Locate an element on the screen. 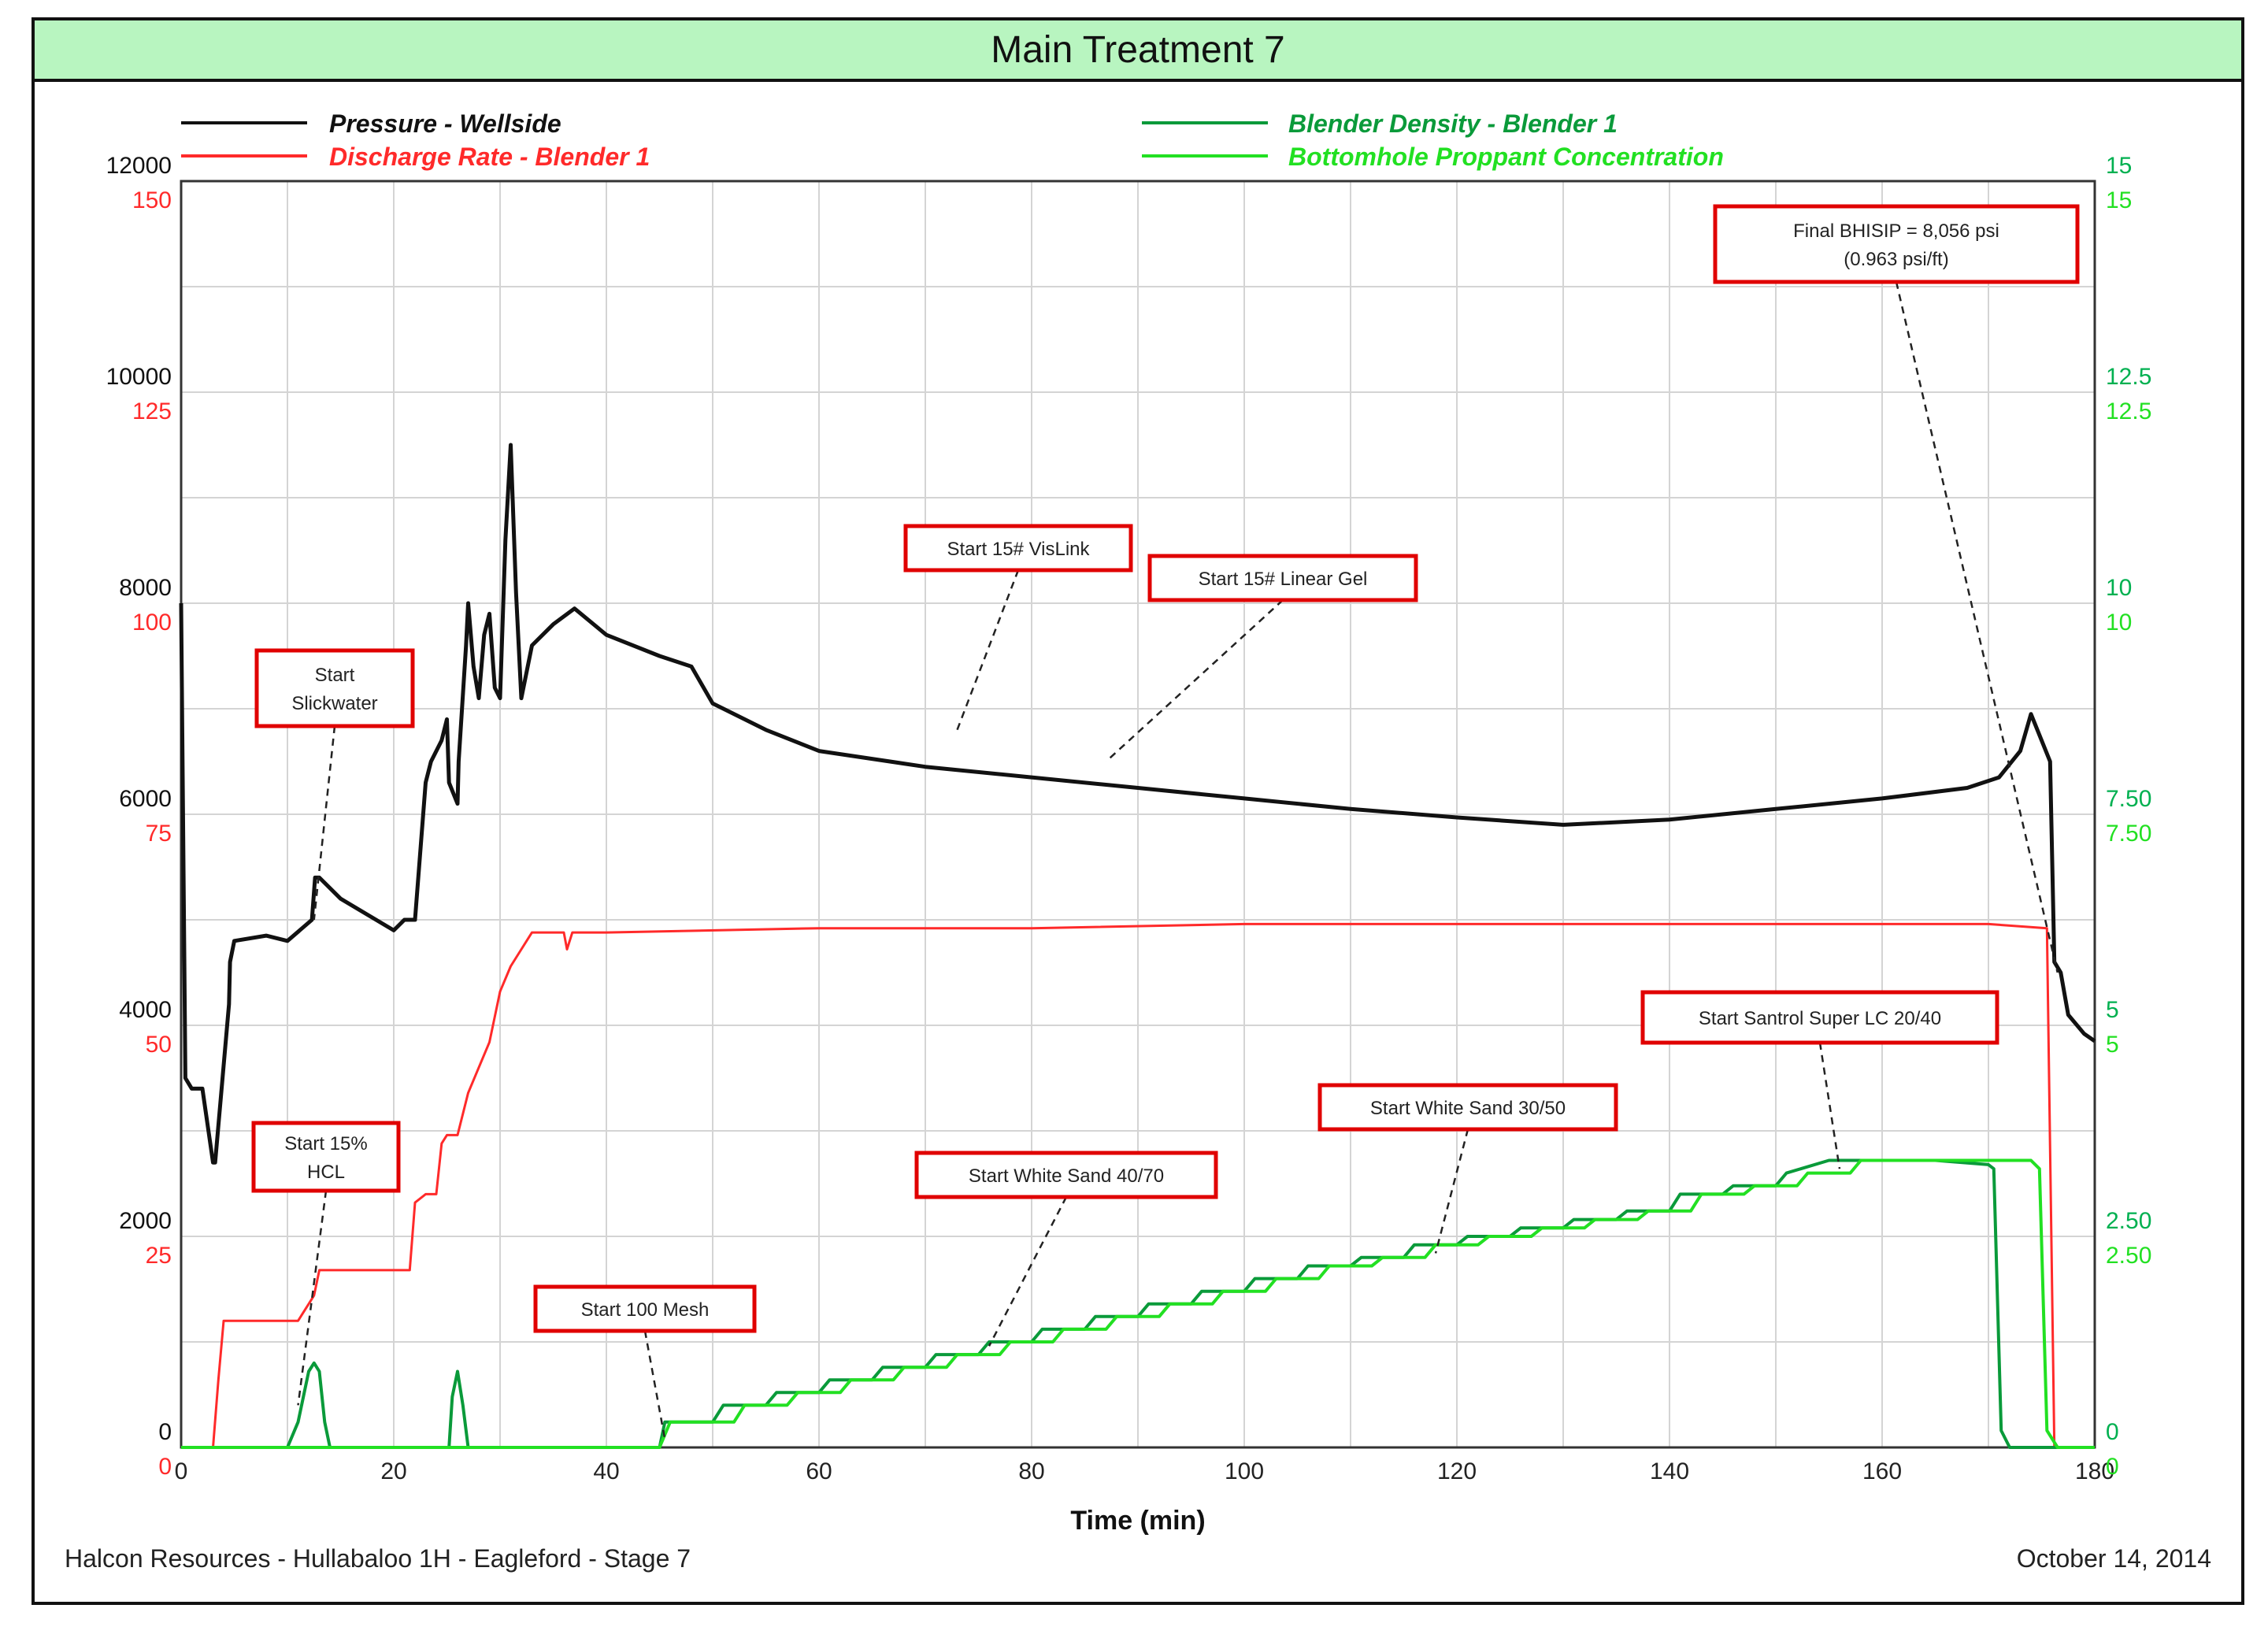 The height and width of the screenshot is (1638, 2268). pressure-tick-label: 2000 is located at coordinates (145, 1221).